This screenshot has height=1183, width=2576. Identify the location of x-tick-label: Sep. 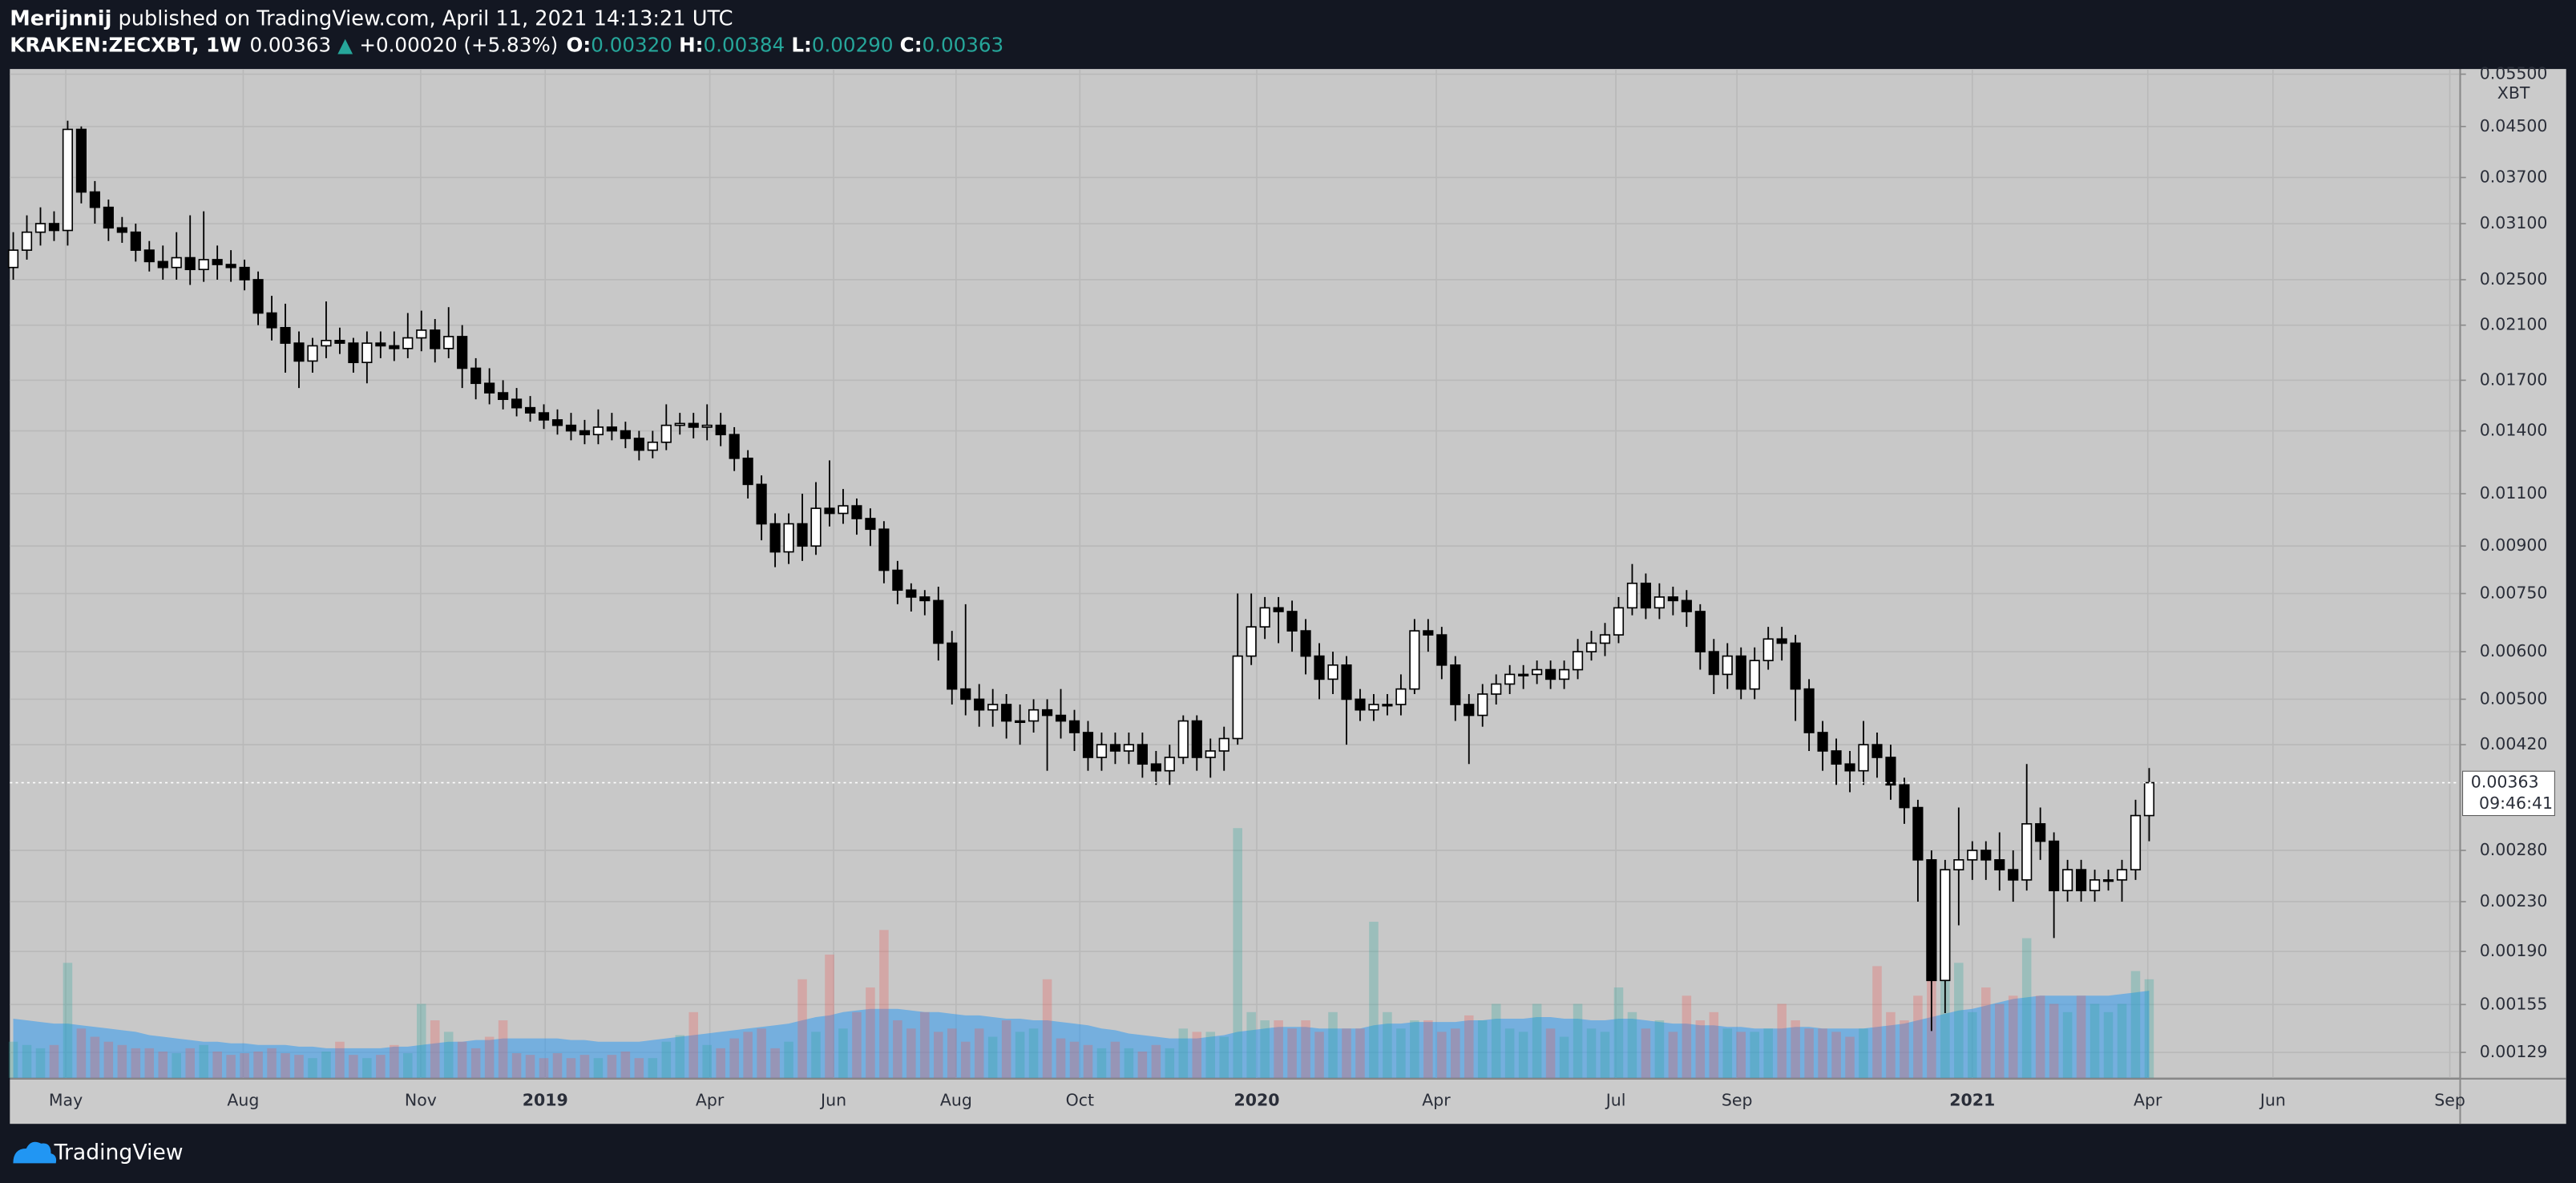
(2450, 1099).